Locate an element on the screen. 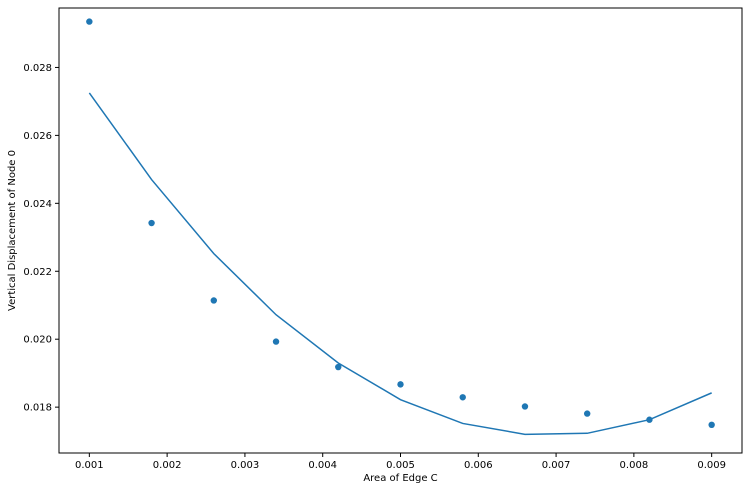 This screenshot has width=750, height=491. y-axis-label: Vertical Displacement of Node 0 is located at coordinates (12, 230).